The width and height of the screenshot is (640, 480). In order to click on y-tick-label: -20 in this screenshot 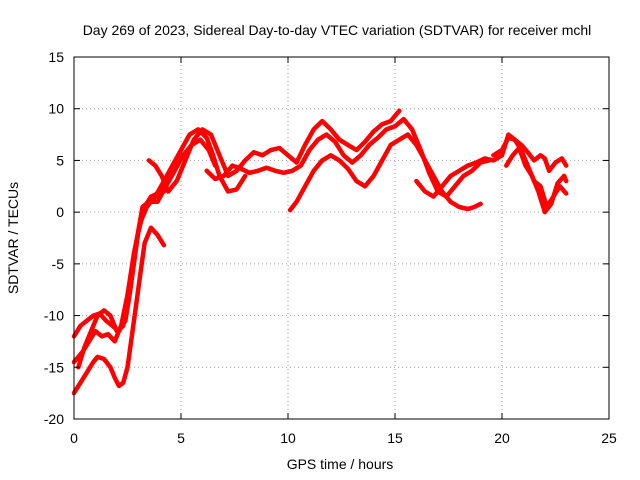, I will do `click(54, 419)`.